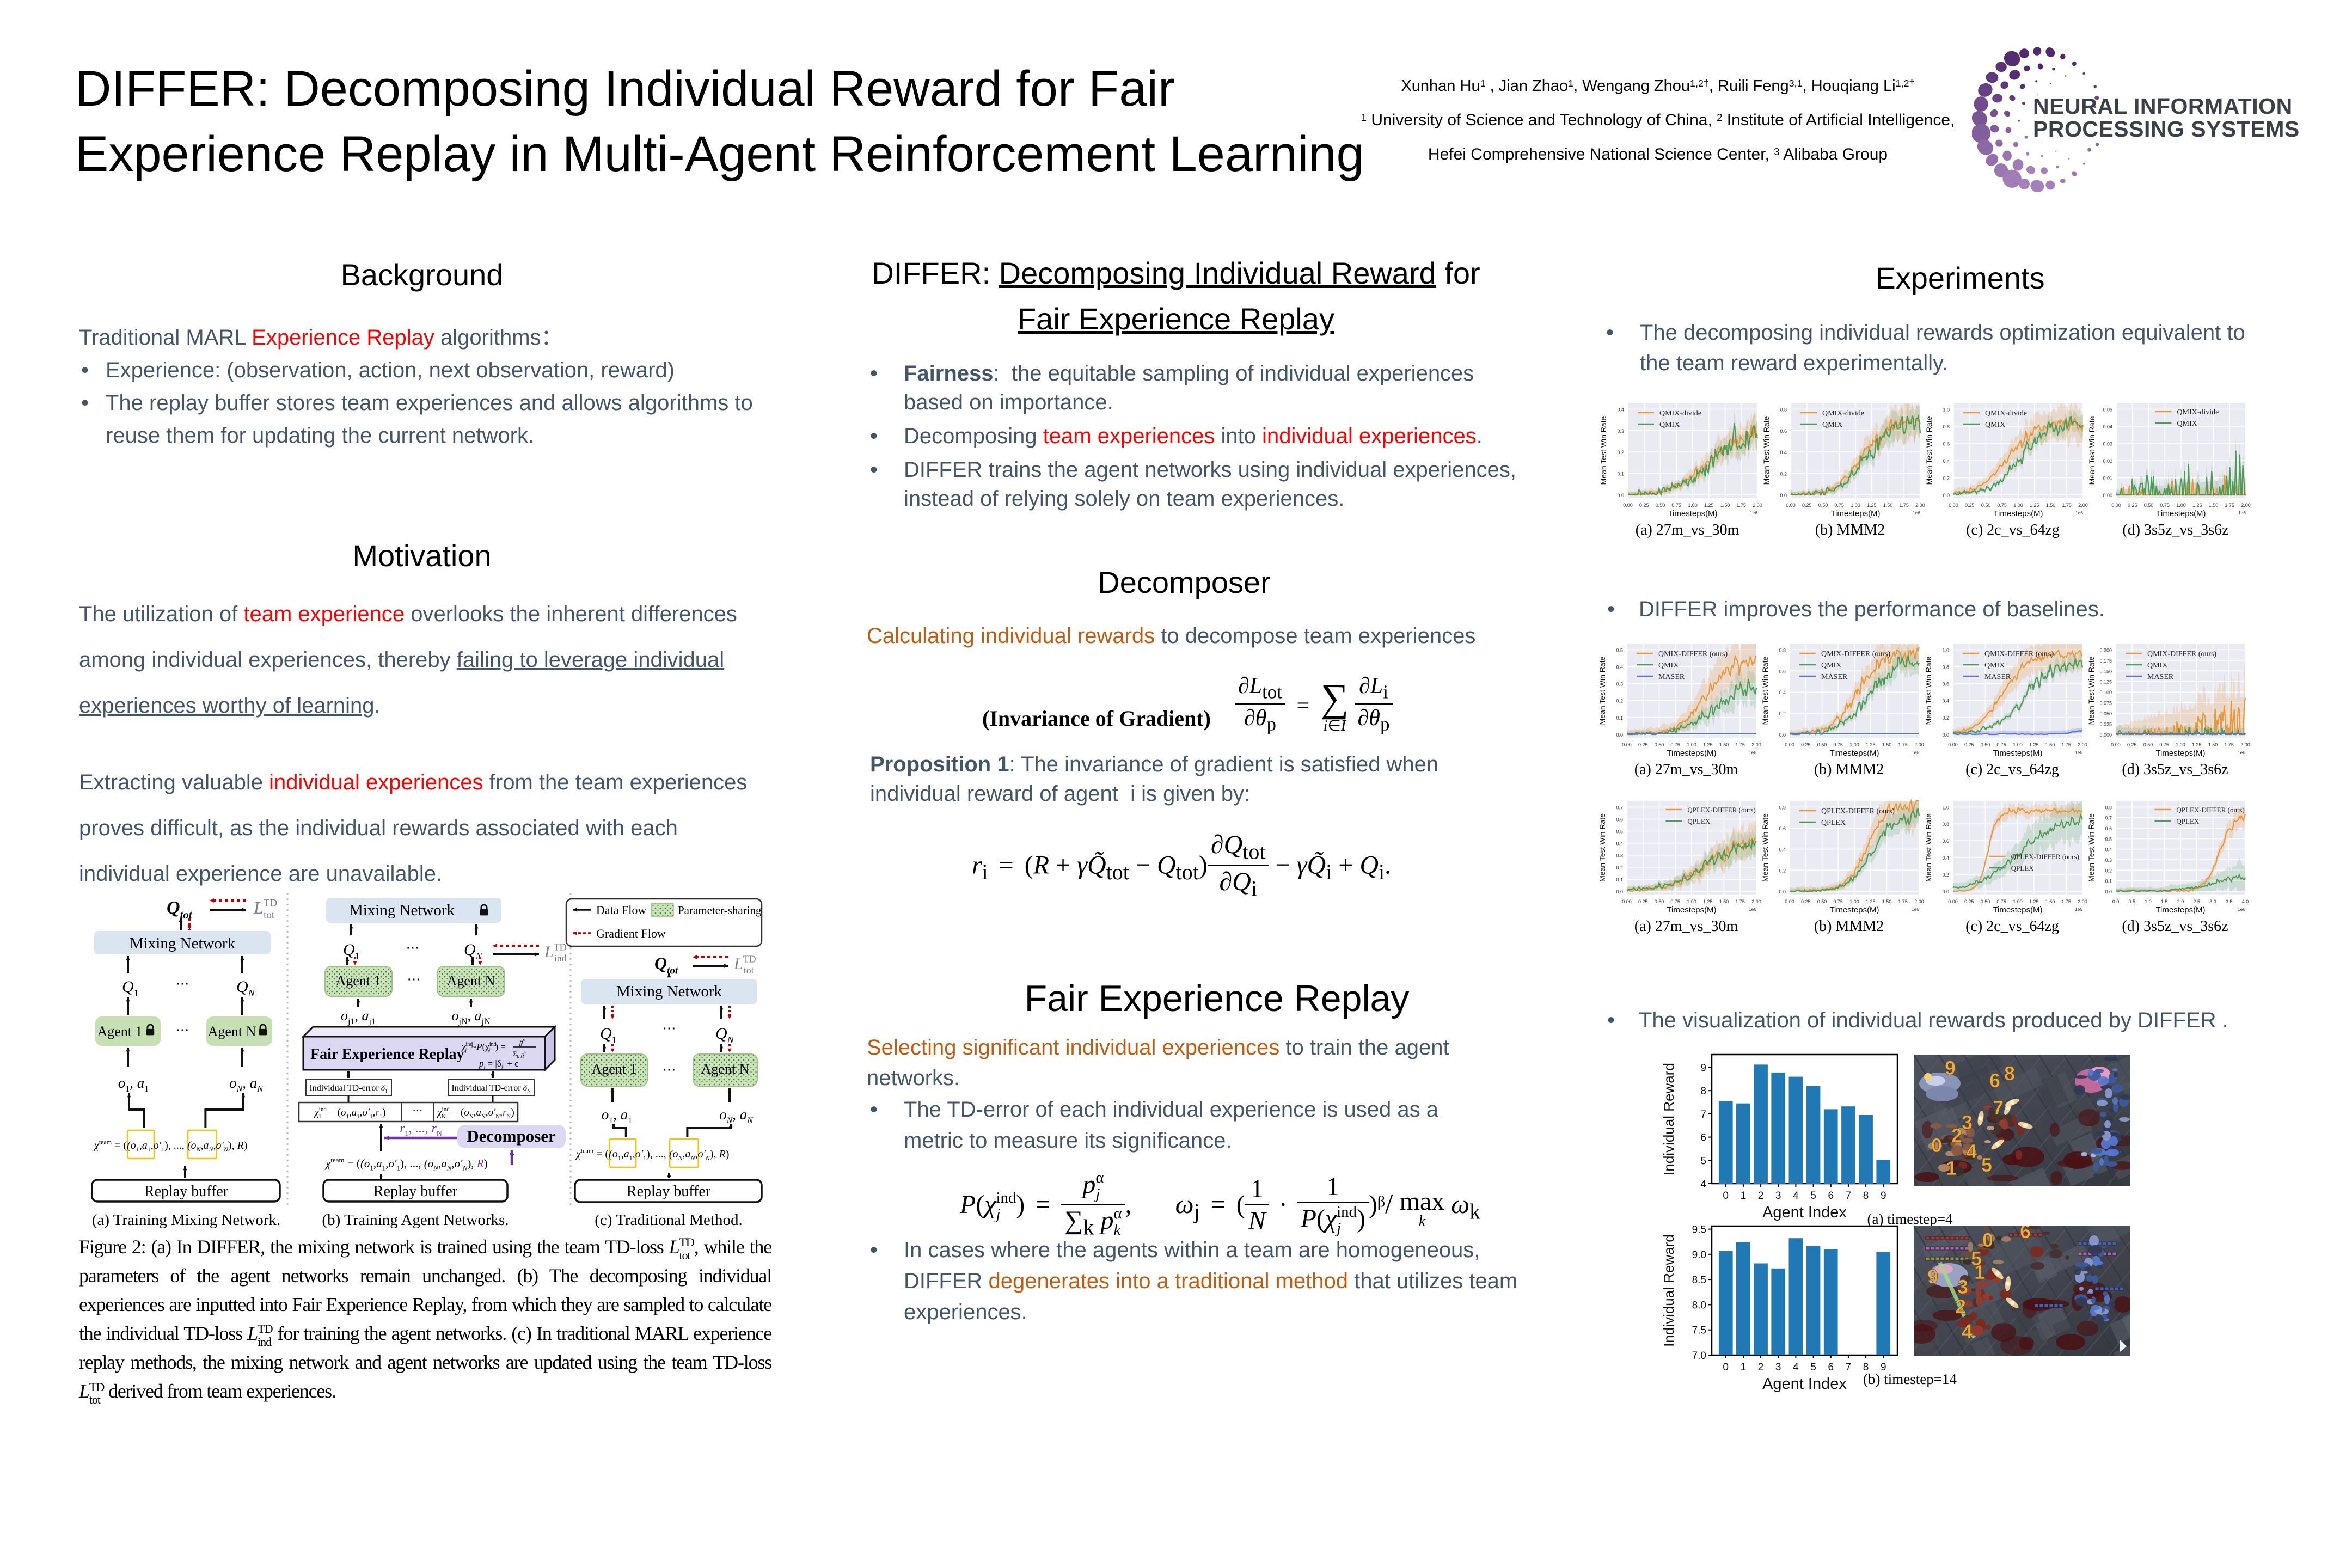 The image size is (2352, 1568). Describe the element at coordinates (724, 1035) in the screenshot. I see `svg-text: QN` at that location.